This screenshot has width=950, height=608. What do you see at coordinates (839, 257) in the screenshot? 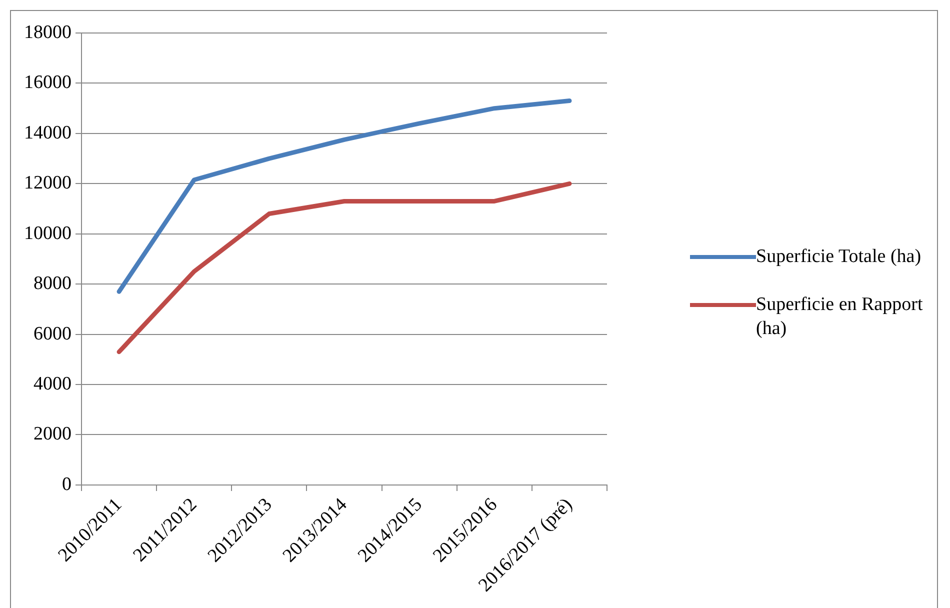
I see `legend-label: Superficie Totale (ha)` at bounding box center [839, 257].